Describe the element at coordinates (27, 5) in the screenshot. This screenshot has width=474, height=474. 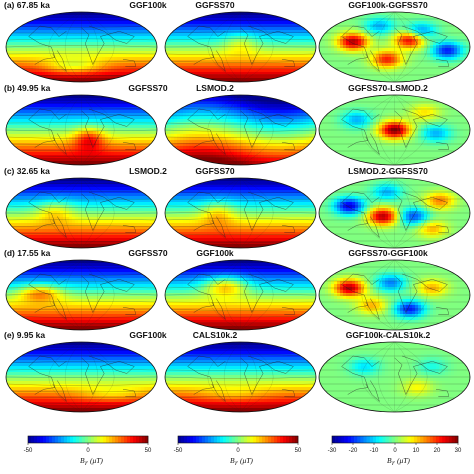
I see `row-label: (a) 67.85 ka` at that location.